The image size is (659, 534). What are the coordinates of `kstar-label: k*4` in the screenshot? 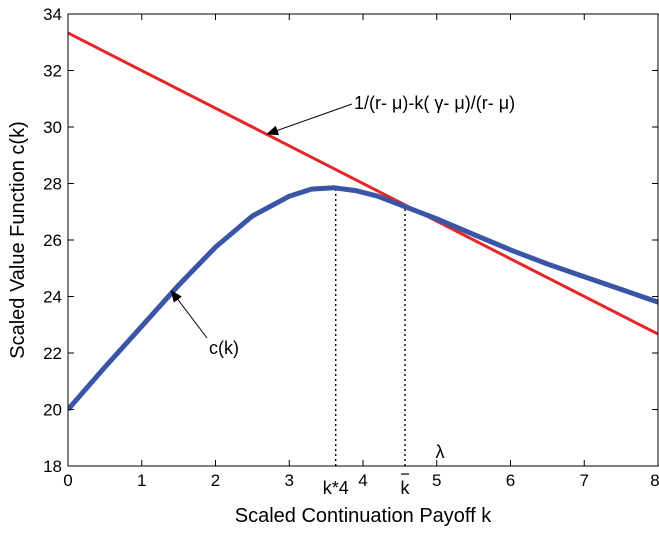 It's located at (336, 488).